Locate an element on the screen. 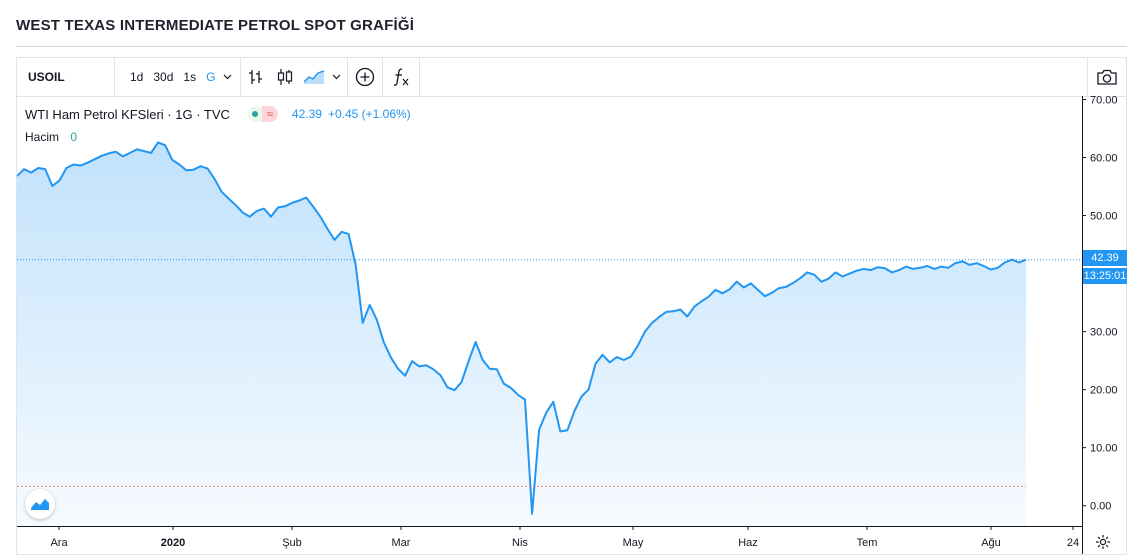 This screenshot has height=556, width=1141. candlestick-icon is located at coordinates (285, 77).